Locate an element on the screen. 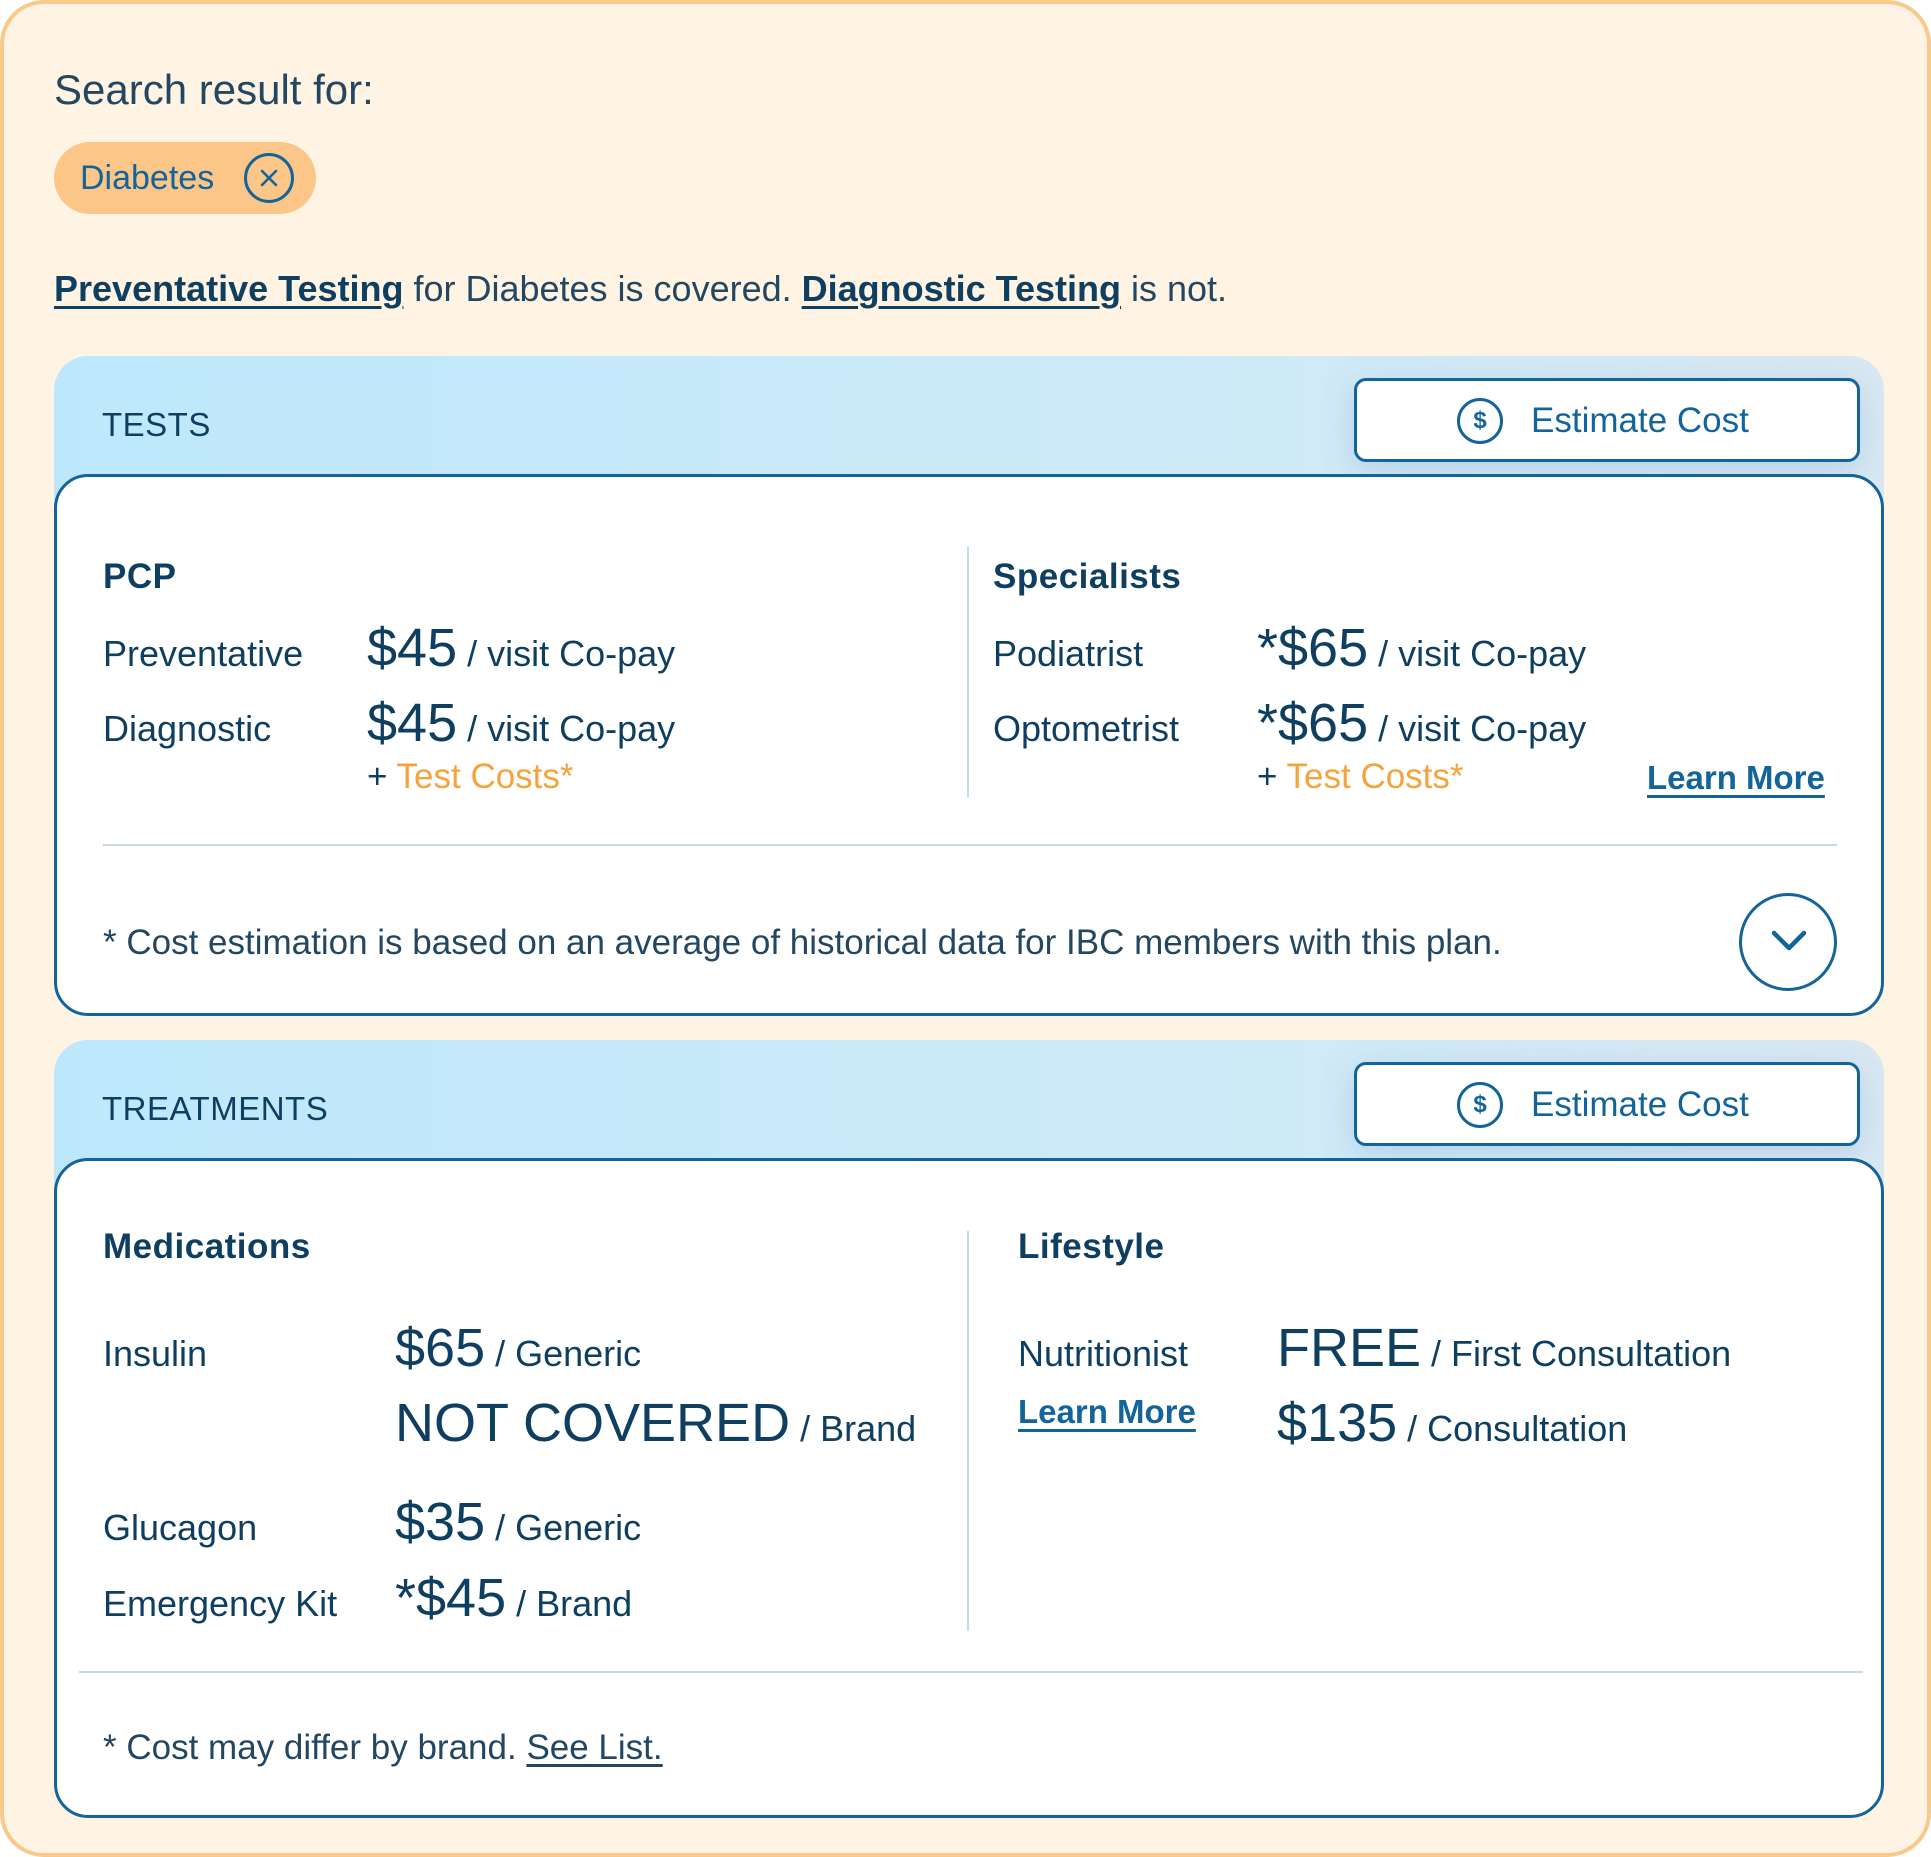 The image size is (1931, 1857). pcp-test-costs: + Test Costs* is located at coordinates (470, 777).